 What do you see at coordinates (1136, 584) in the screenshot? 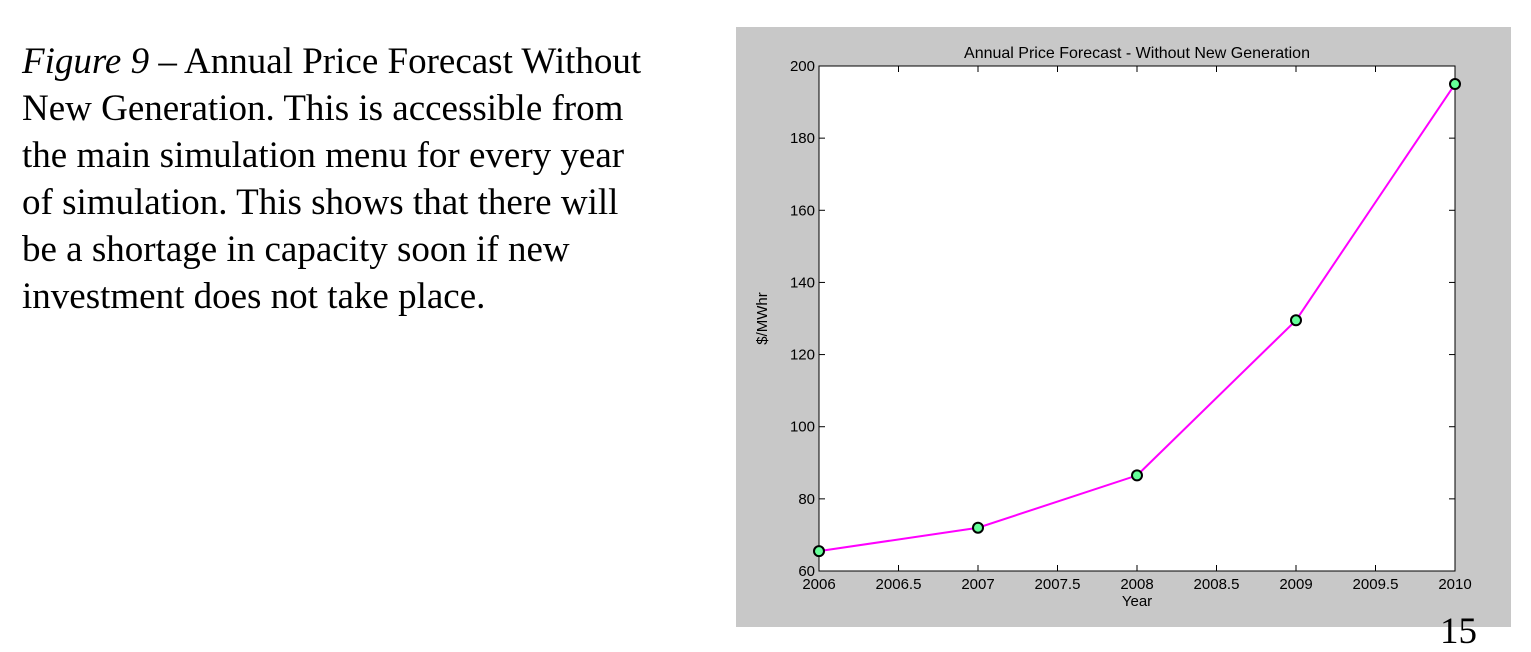
I see `x-tick-label: 2008` at bounding box center [1136, 584].